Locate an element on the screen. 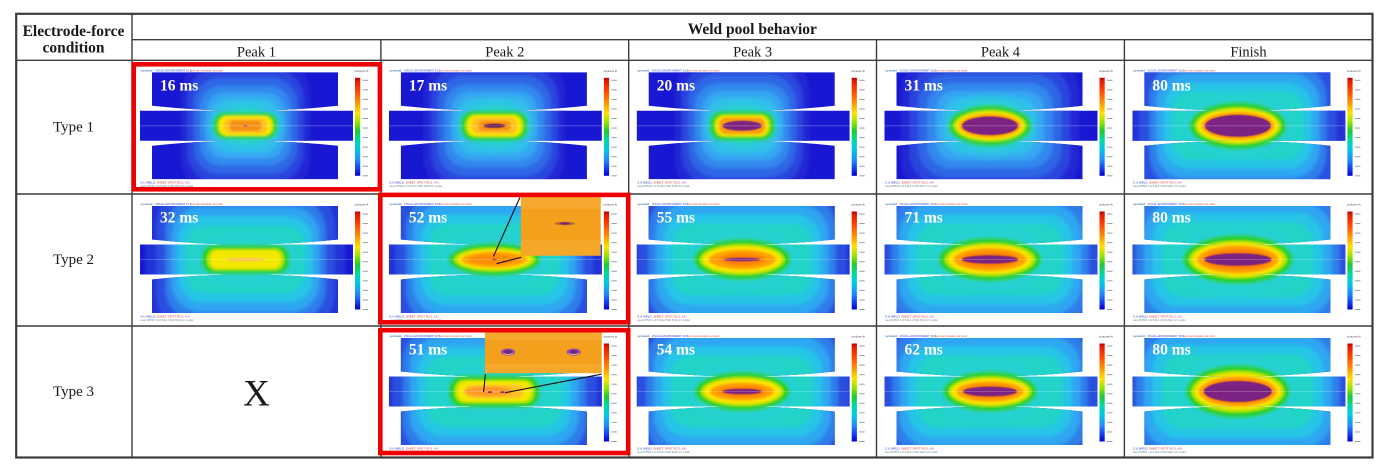 The height and width of the screenshot is (472, 1388). svg-text: 62 ms is located at coordinates (924, 350).